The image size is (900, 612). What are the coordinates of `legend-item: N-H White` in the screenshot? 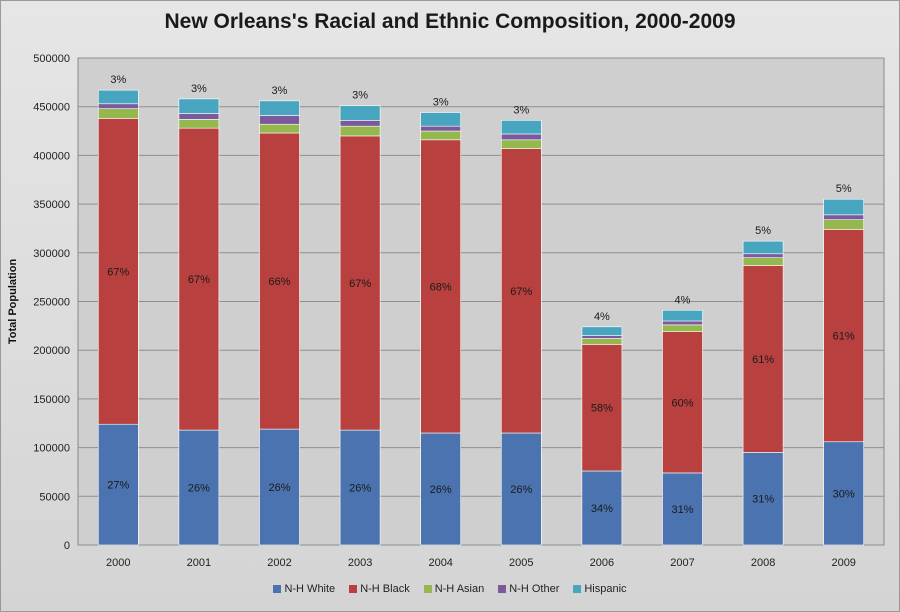 It's located at (304, 589).